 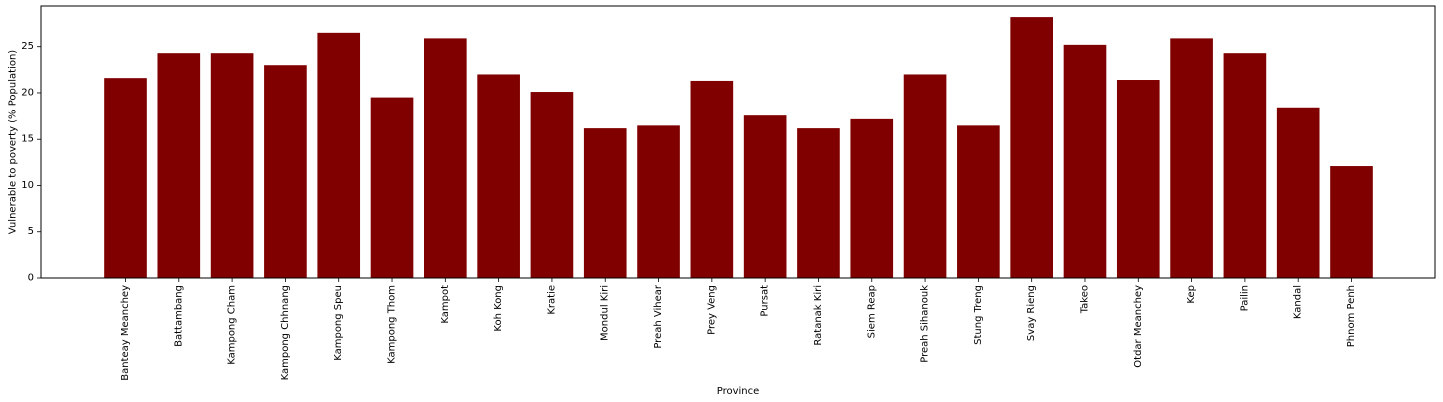 I want to click on x-tick-label: Pursat, so click(x=765, y=301).